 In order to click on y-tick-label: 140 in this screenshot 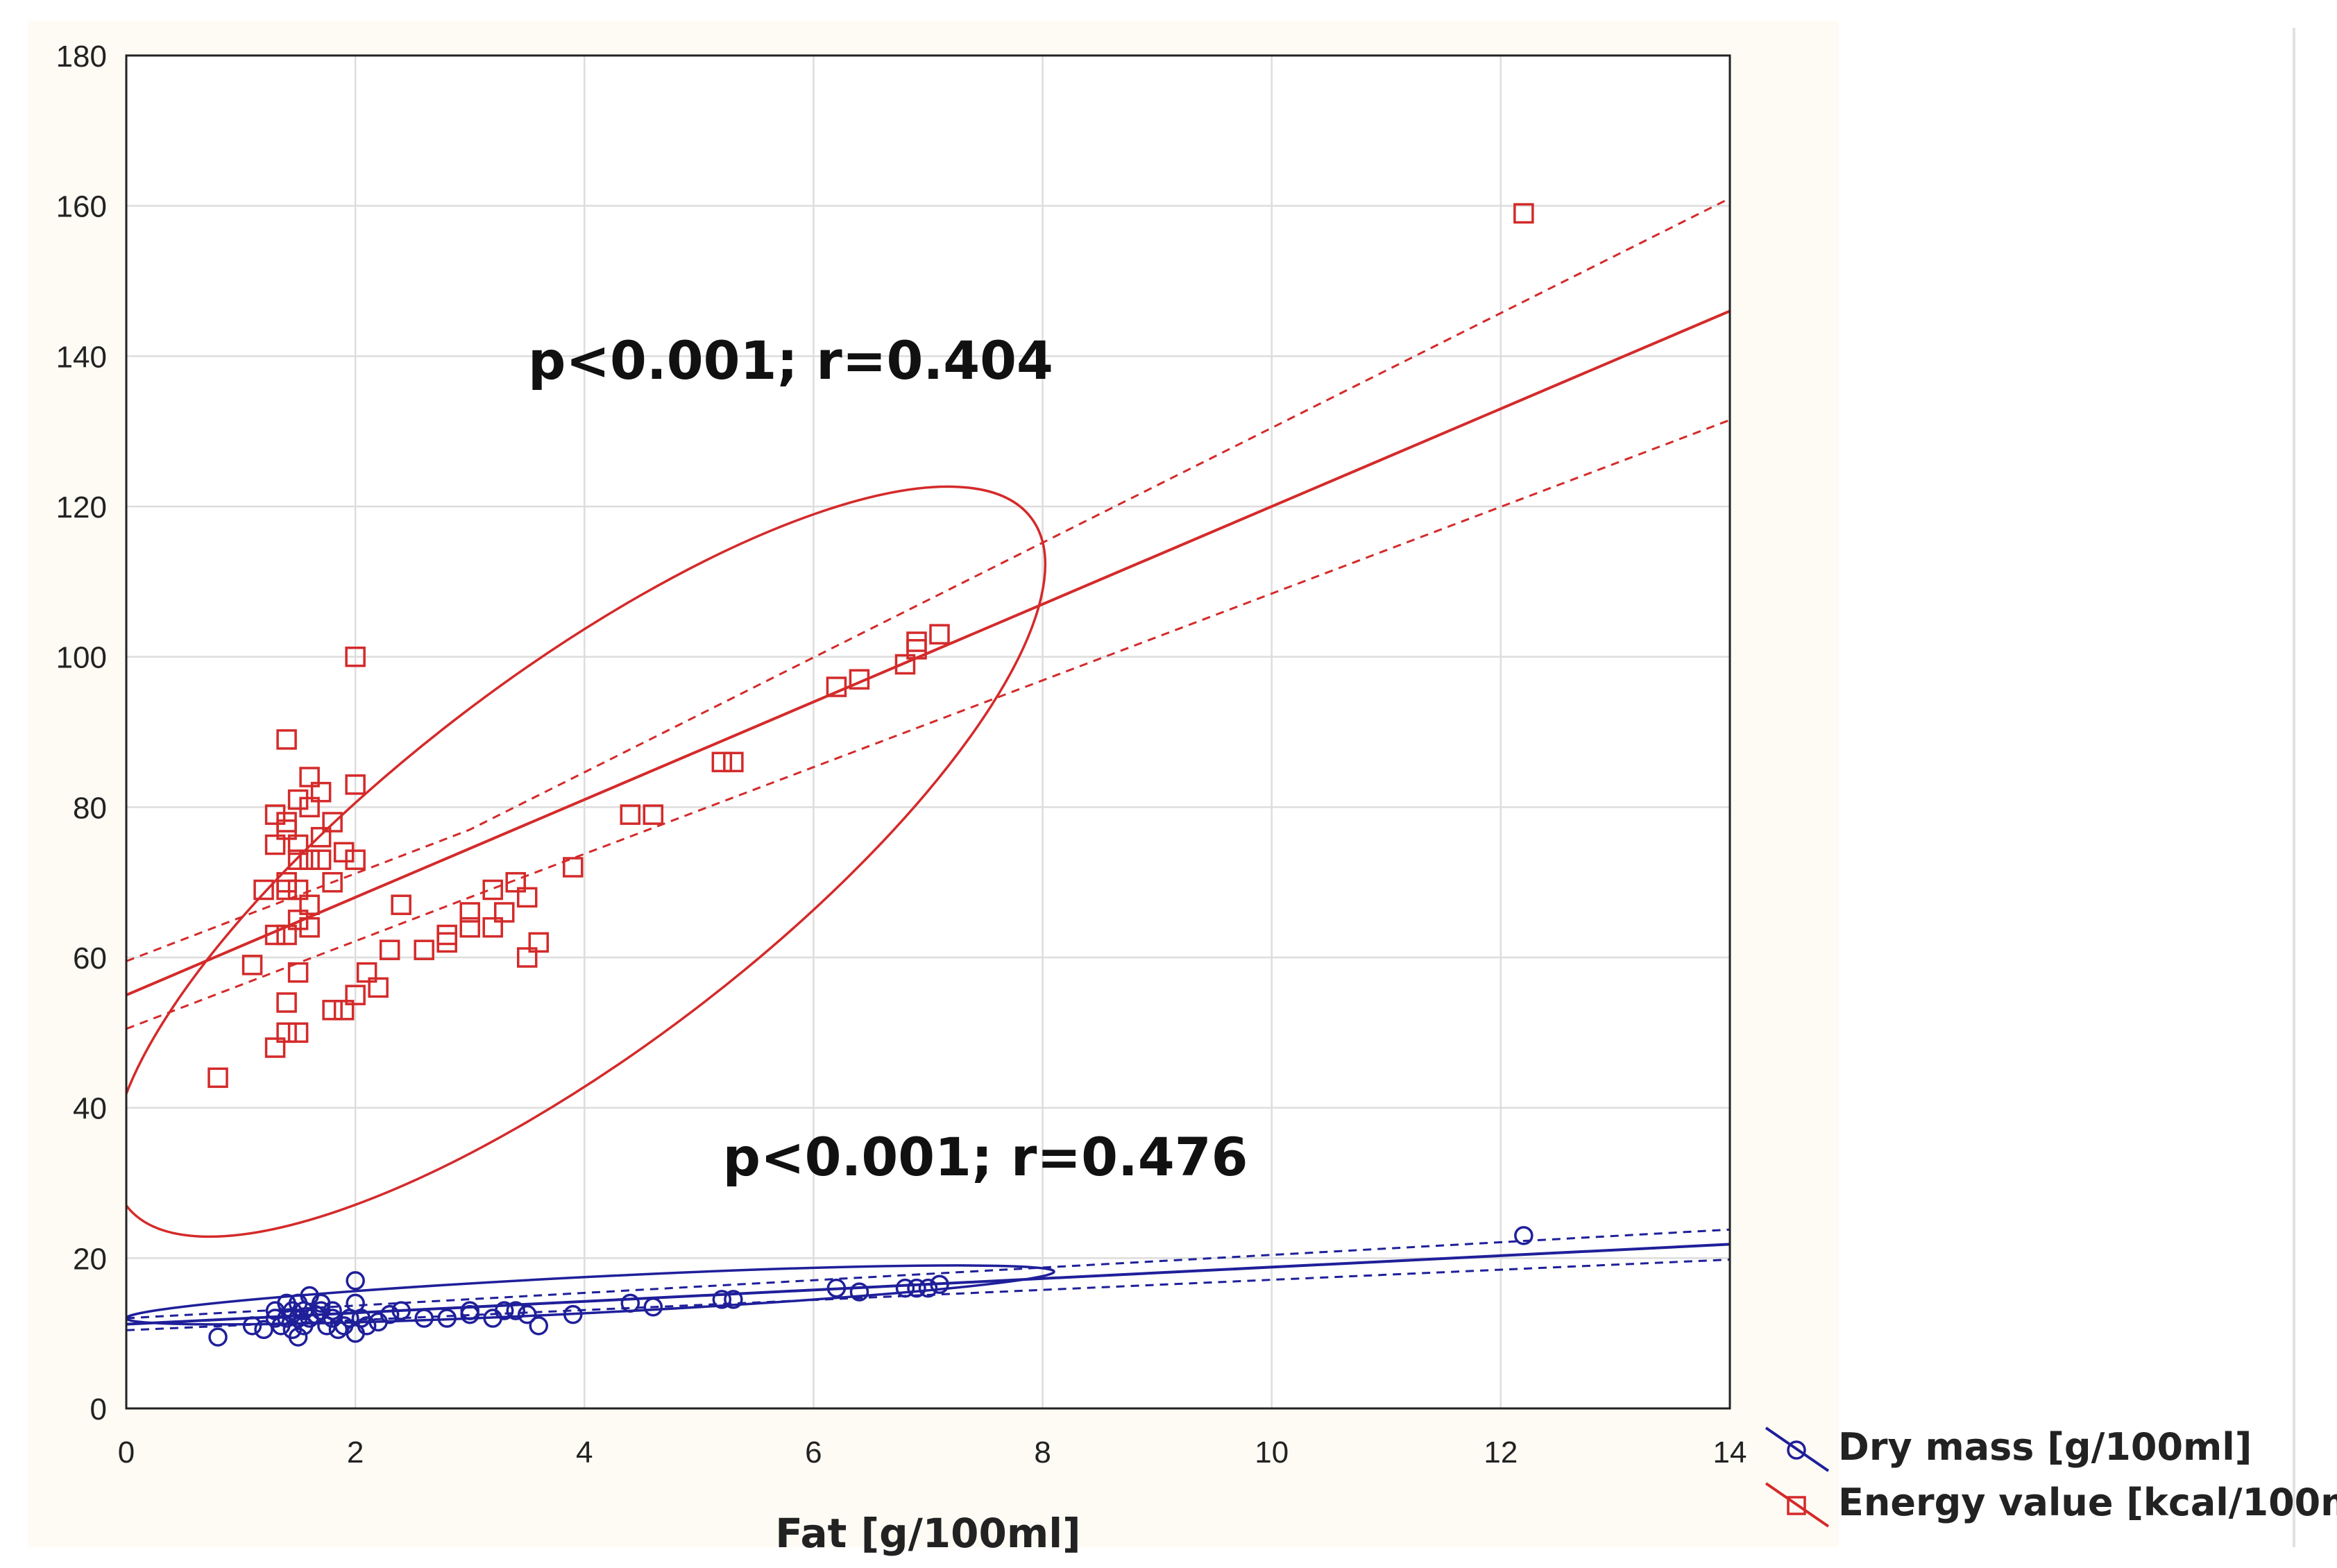, I will do `click(81, 357)`.